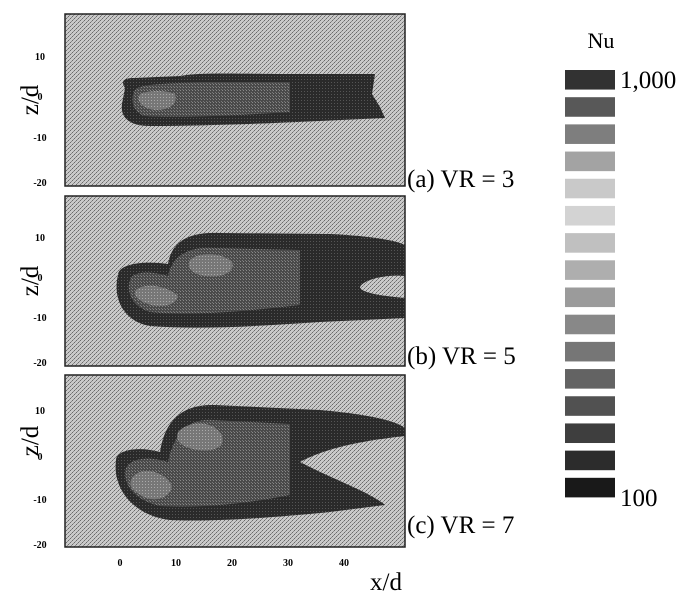 Image resolution: width=700 pixels, height=594 pixels. Describe the element at coordinates (601, 40) in the screenshot. I see `colorbar-title: Nu` at that location.